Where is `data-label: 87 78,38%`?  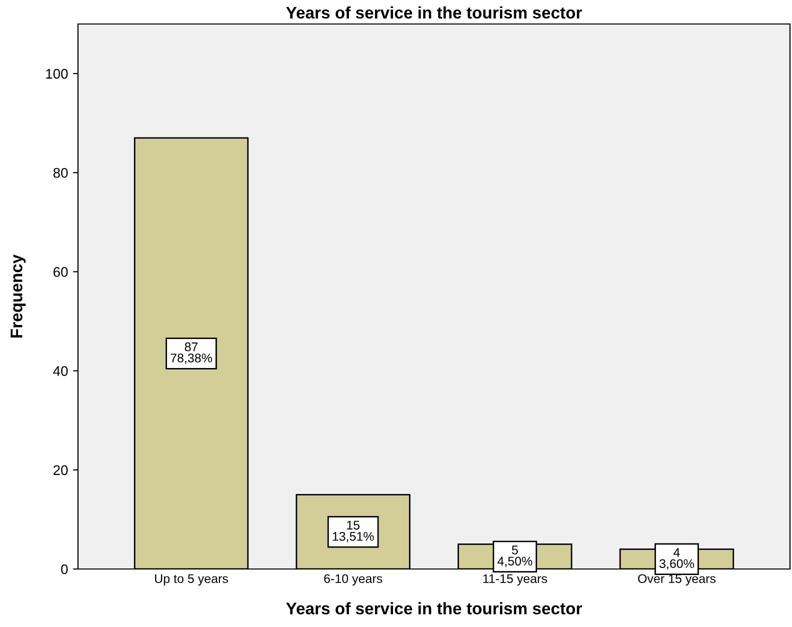 data-label: 87 78,38% is located at coordinates (191, 353).